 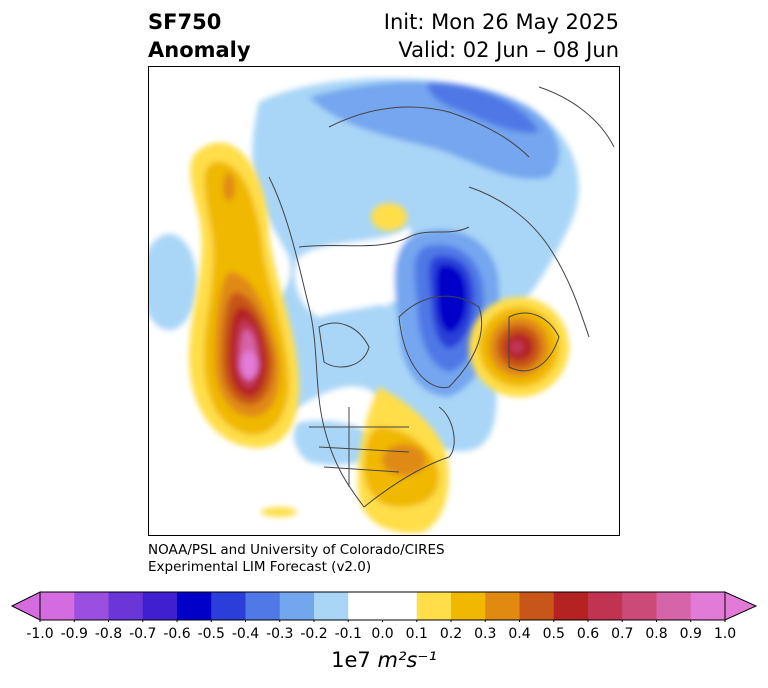 What do you see at coordinates (185, 22) in the screenshot?
I see `title-variable: SF750` at bounding box center [185, 22].